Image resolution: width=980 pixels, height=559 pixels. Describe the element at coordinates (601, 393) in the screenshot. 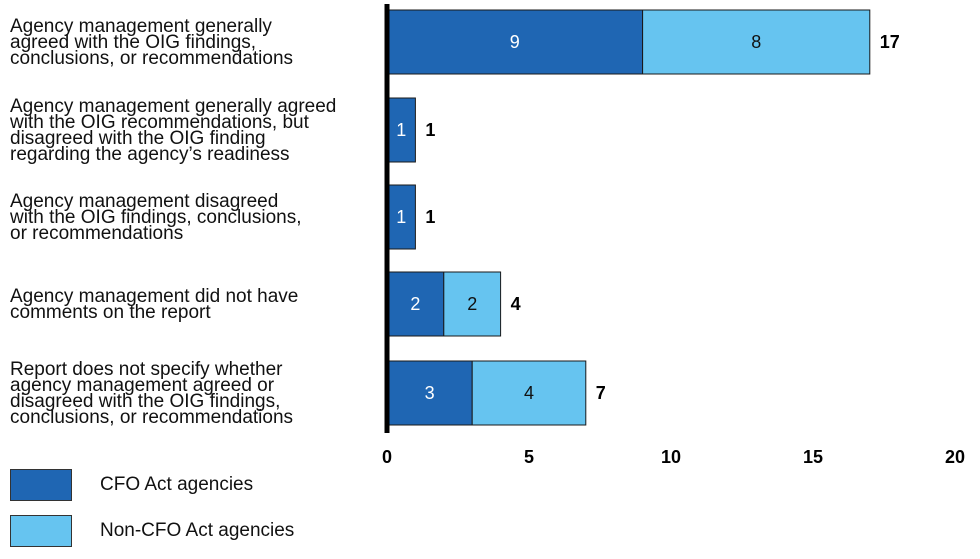

I see `bar-total-label: 7` at that location.